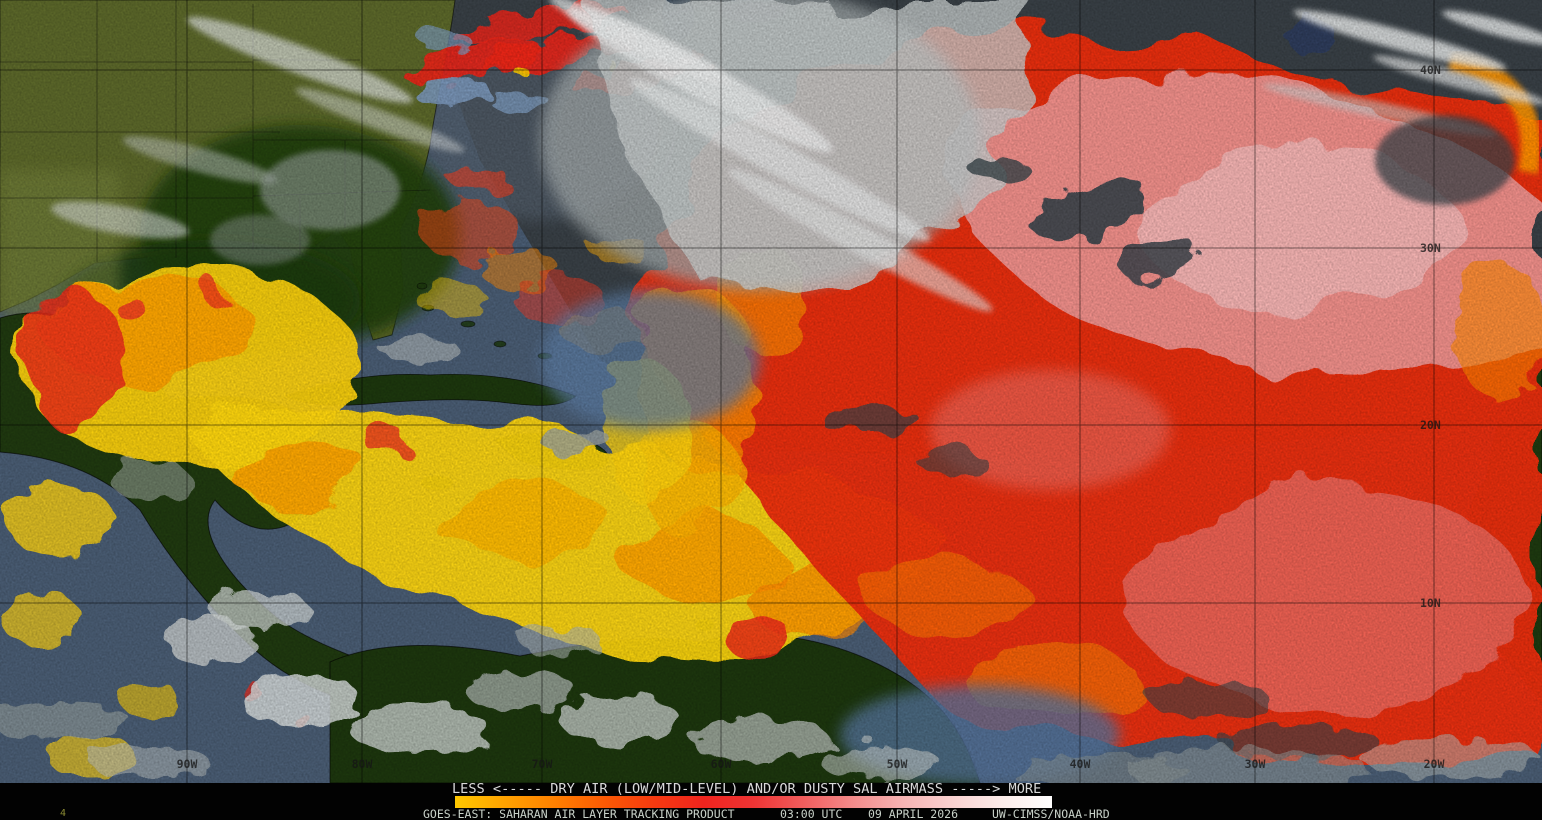 This screenshot has width=1542, height=820. What do you see at coordinates (1255, 764) in the screenshot?
I see `lon-label: 30W` at bounding box center [1255, 764].